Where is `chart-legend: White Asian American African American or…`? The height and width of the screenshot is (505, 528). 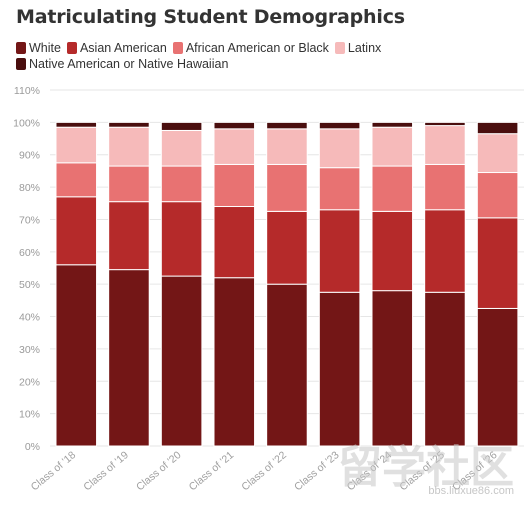 chart-legend: White Asian American African American or… is located at coordinates (266, 56).